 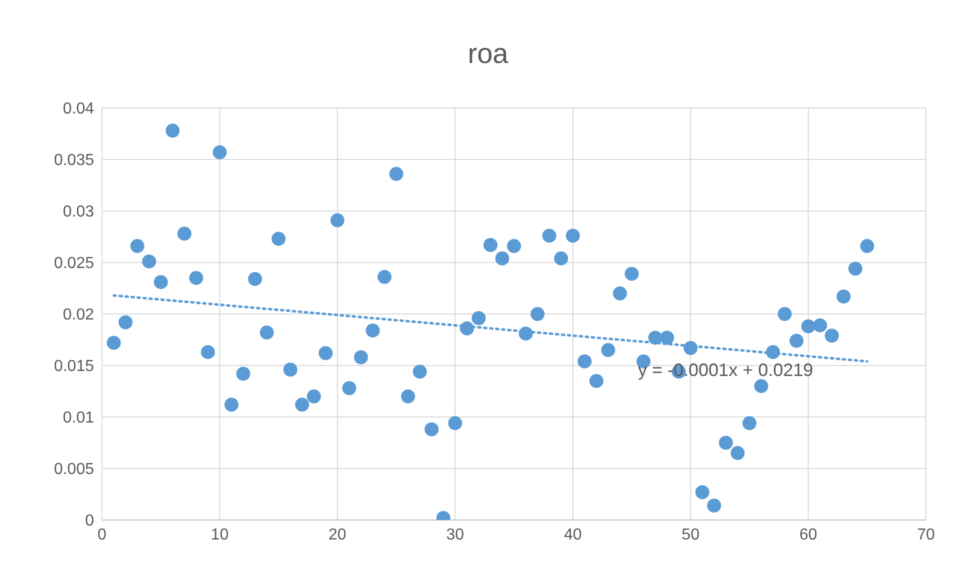 I want to click on chart-title: roa, so click(x=488, y=54).